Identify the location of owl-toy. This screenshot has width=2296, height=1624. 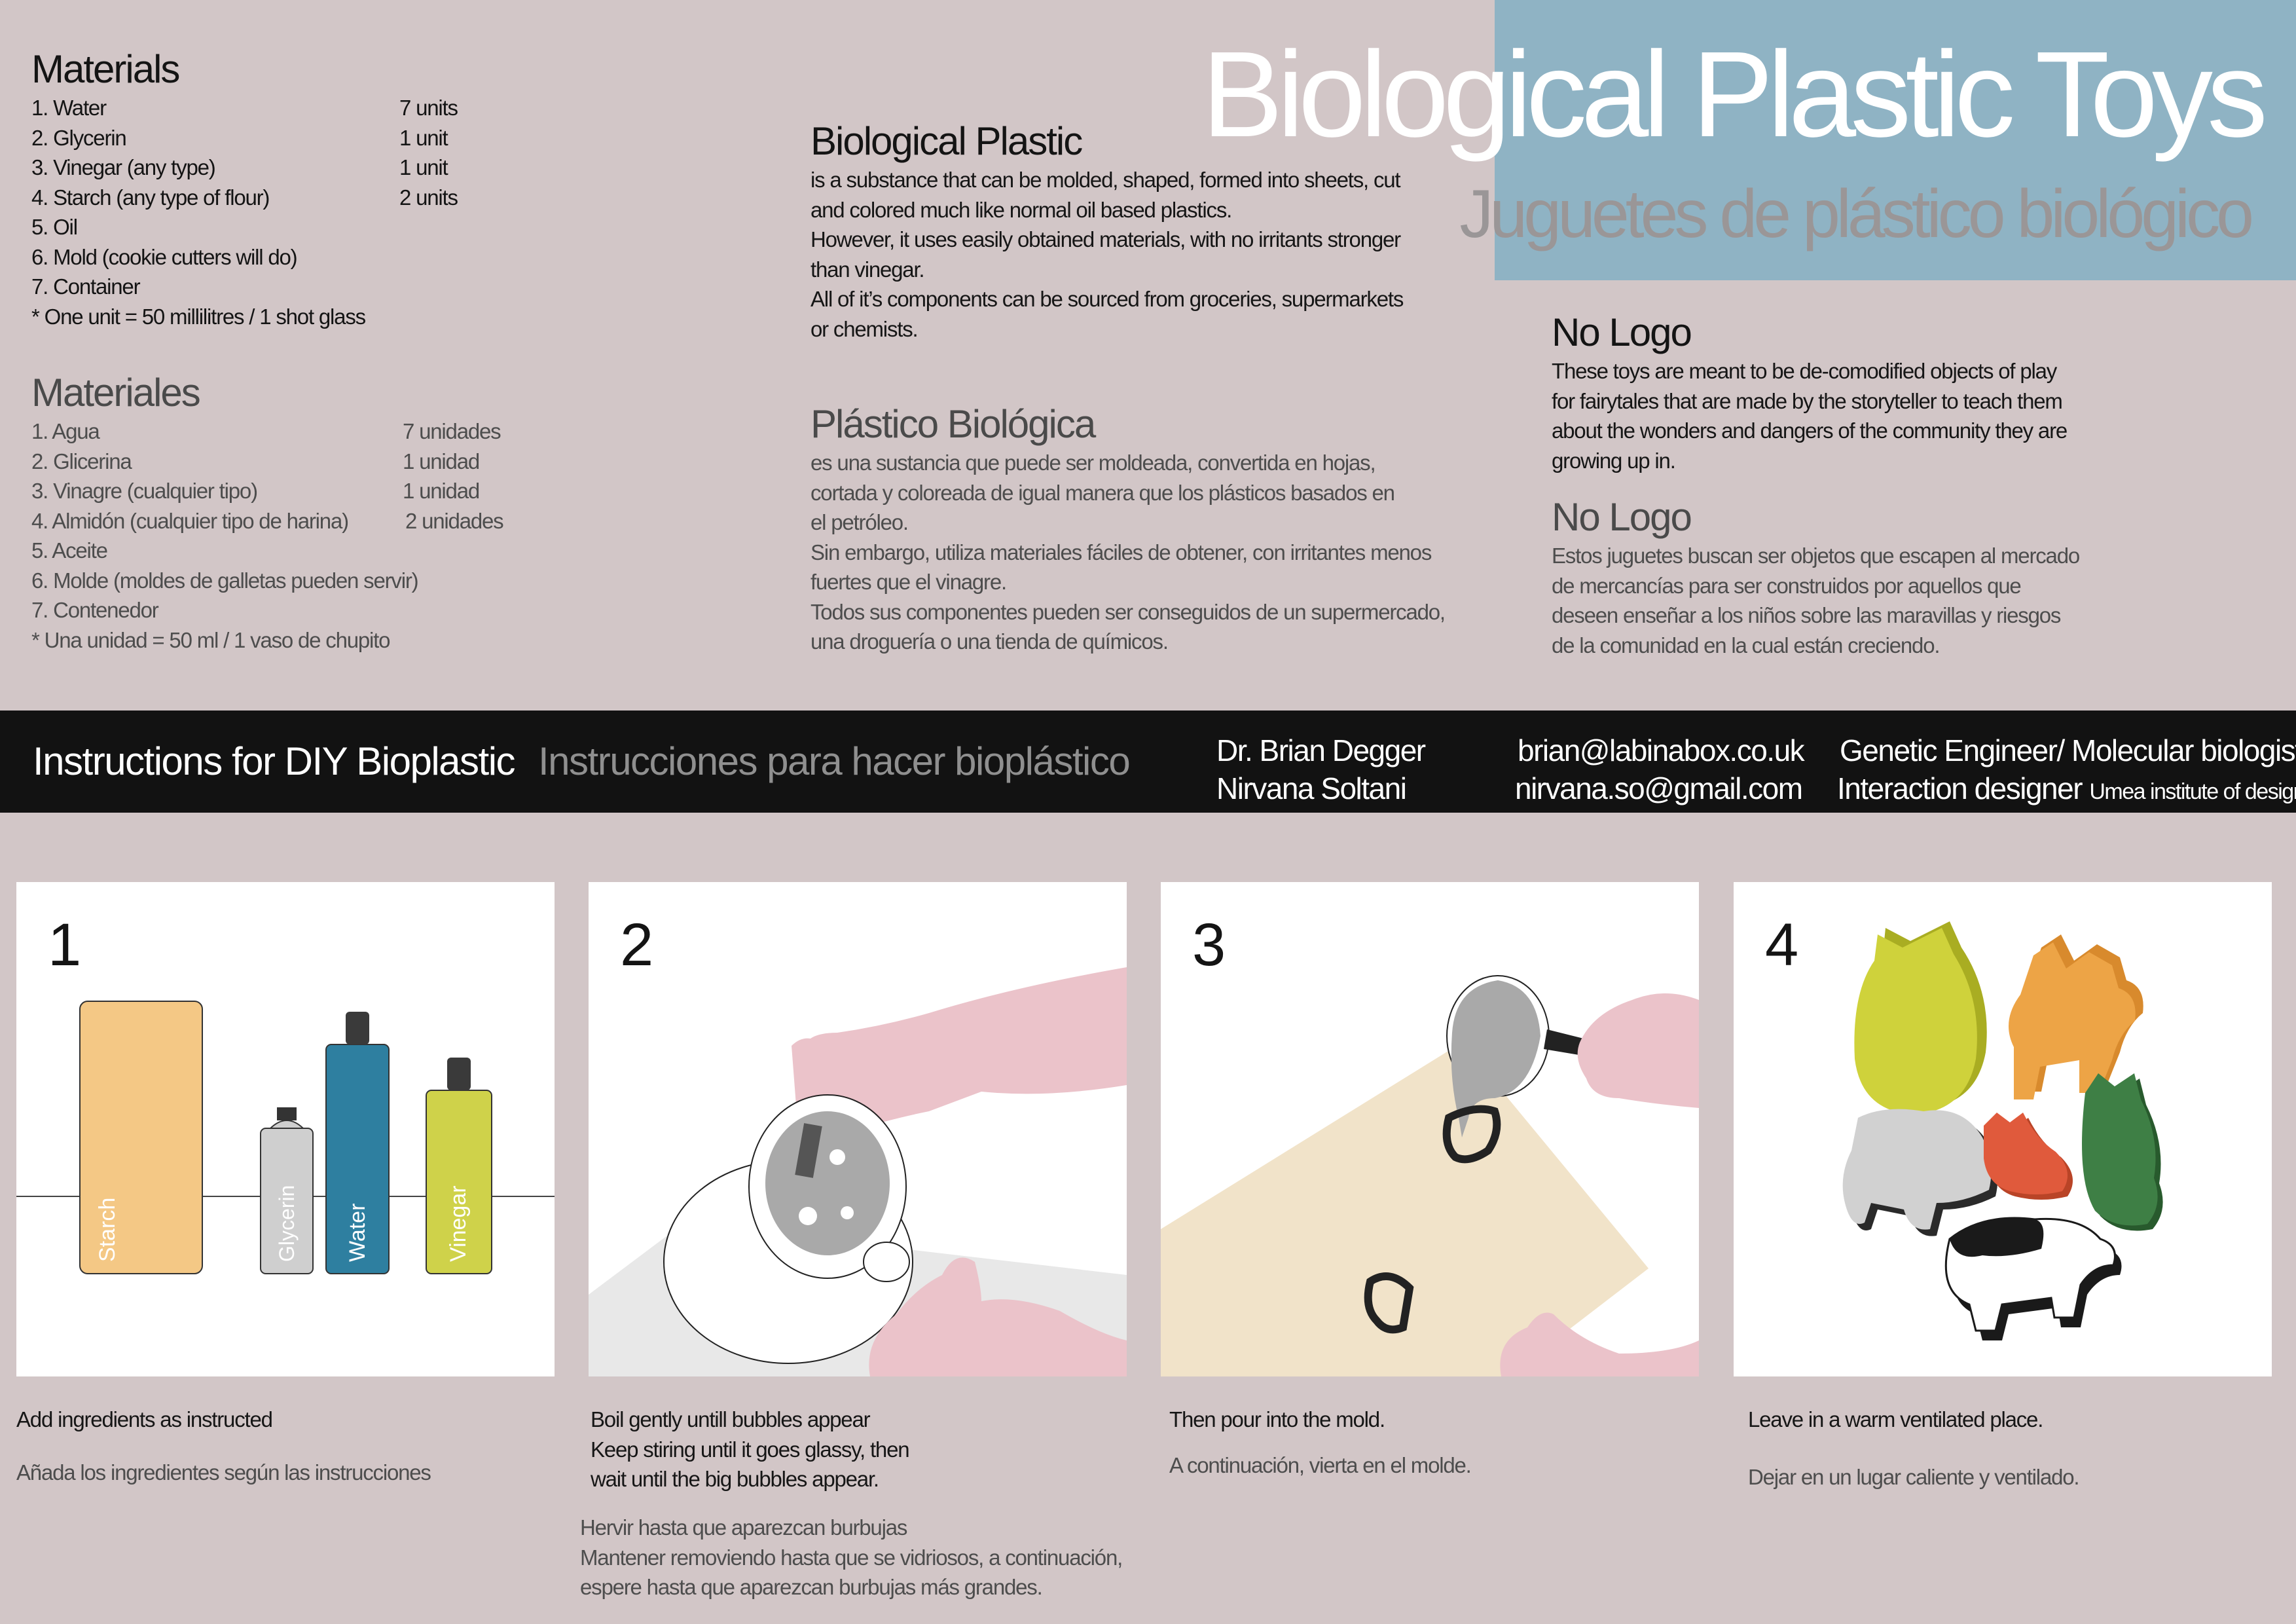
(1915, 1021).